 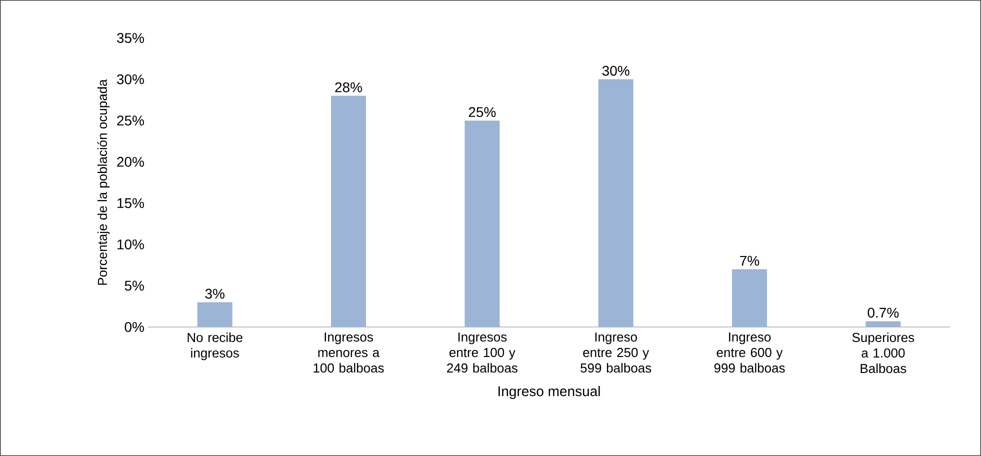 I want to click on x-tick-label: Ingreso entre 600 y 999 balboas, so click(x=749, y=352).